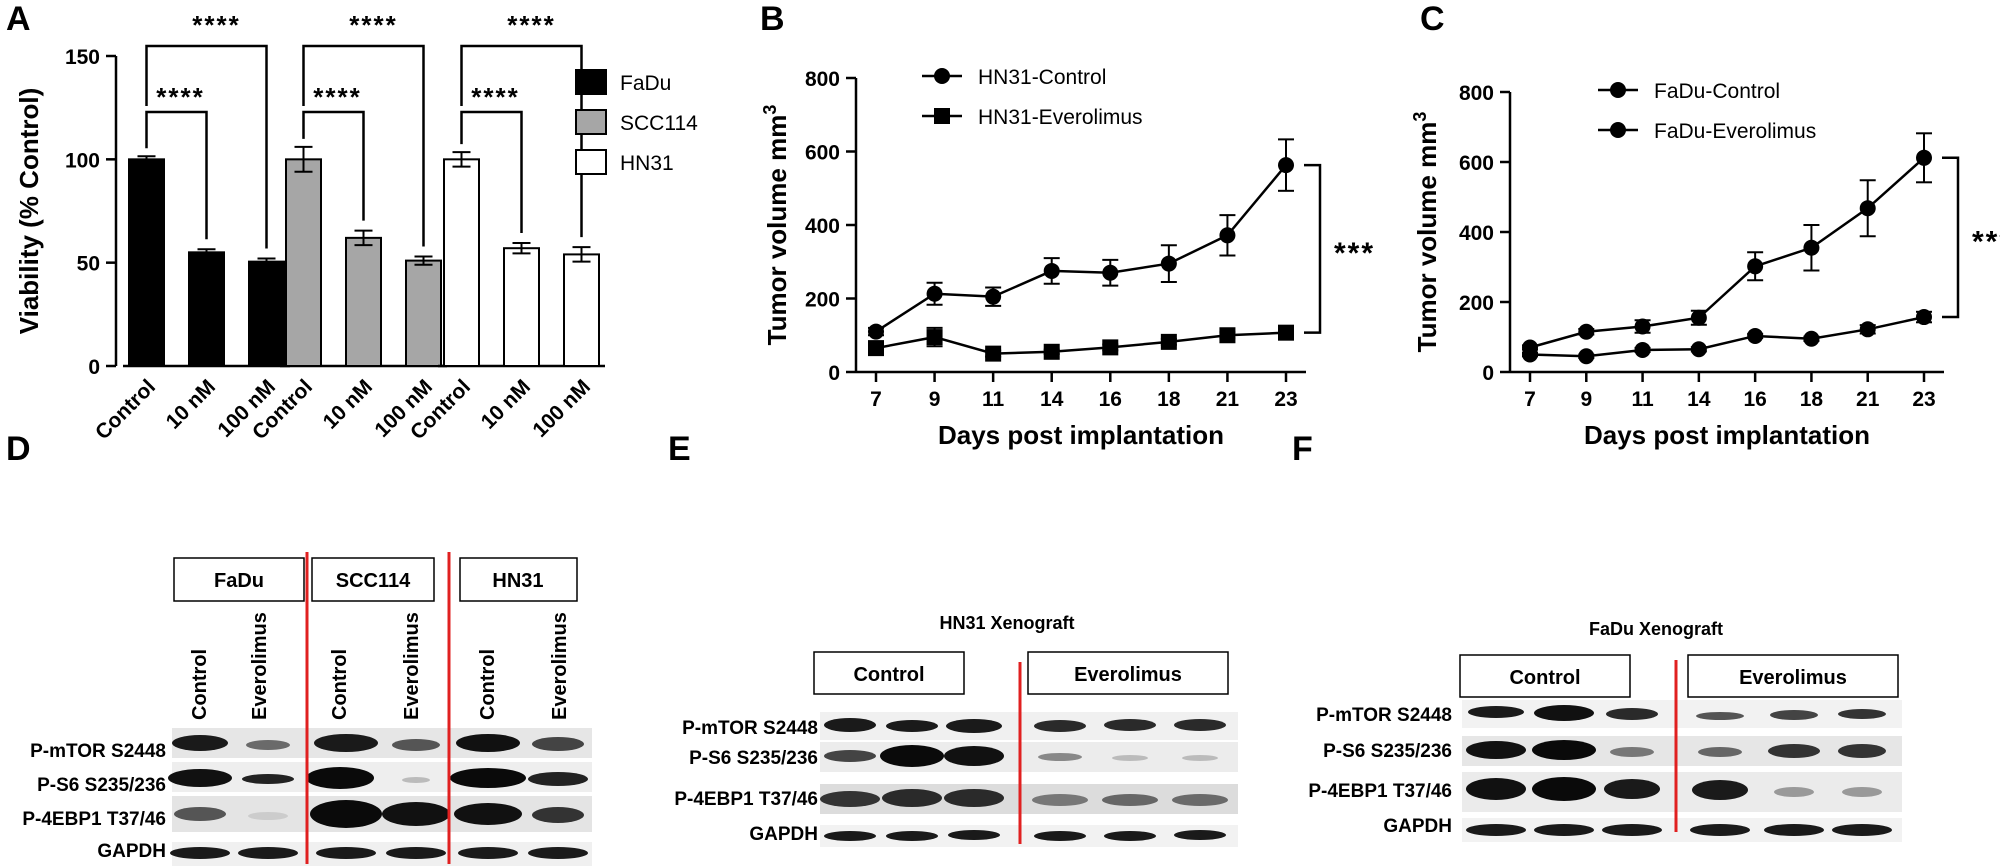  I want to click on row-label-e-p-mtor: P-mTOR S2448, so click(750, 728).